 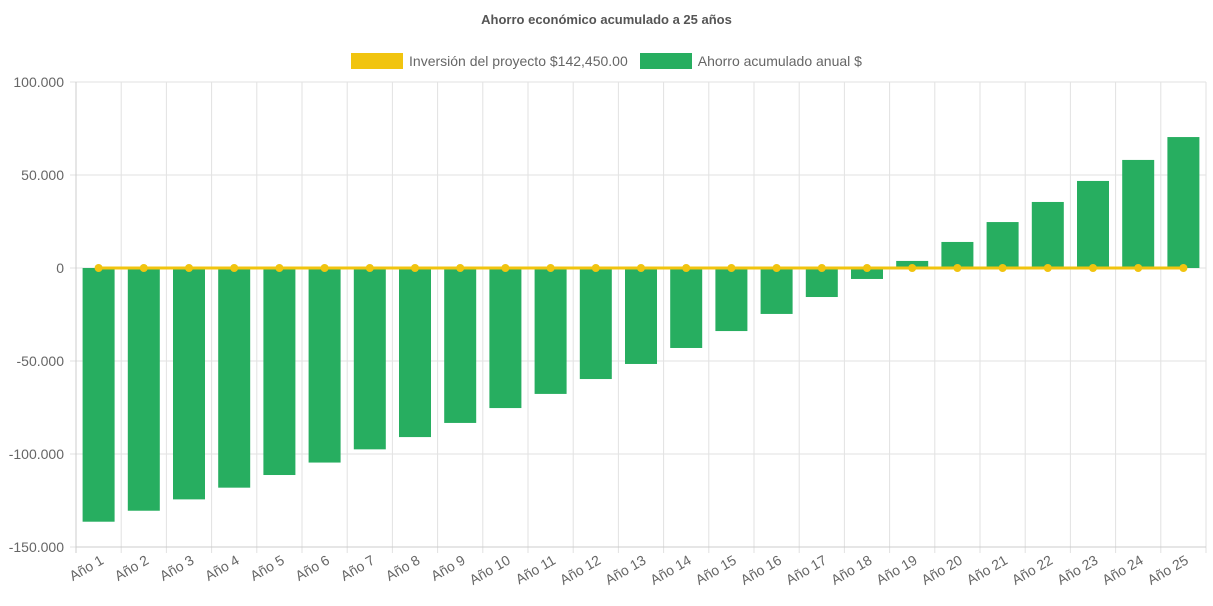 What do you see at coordinates (625, 570) in the screenshot?
I see `x-tick-label: Año 13` at bounding box center [625, 570].